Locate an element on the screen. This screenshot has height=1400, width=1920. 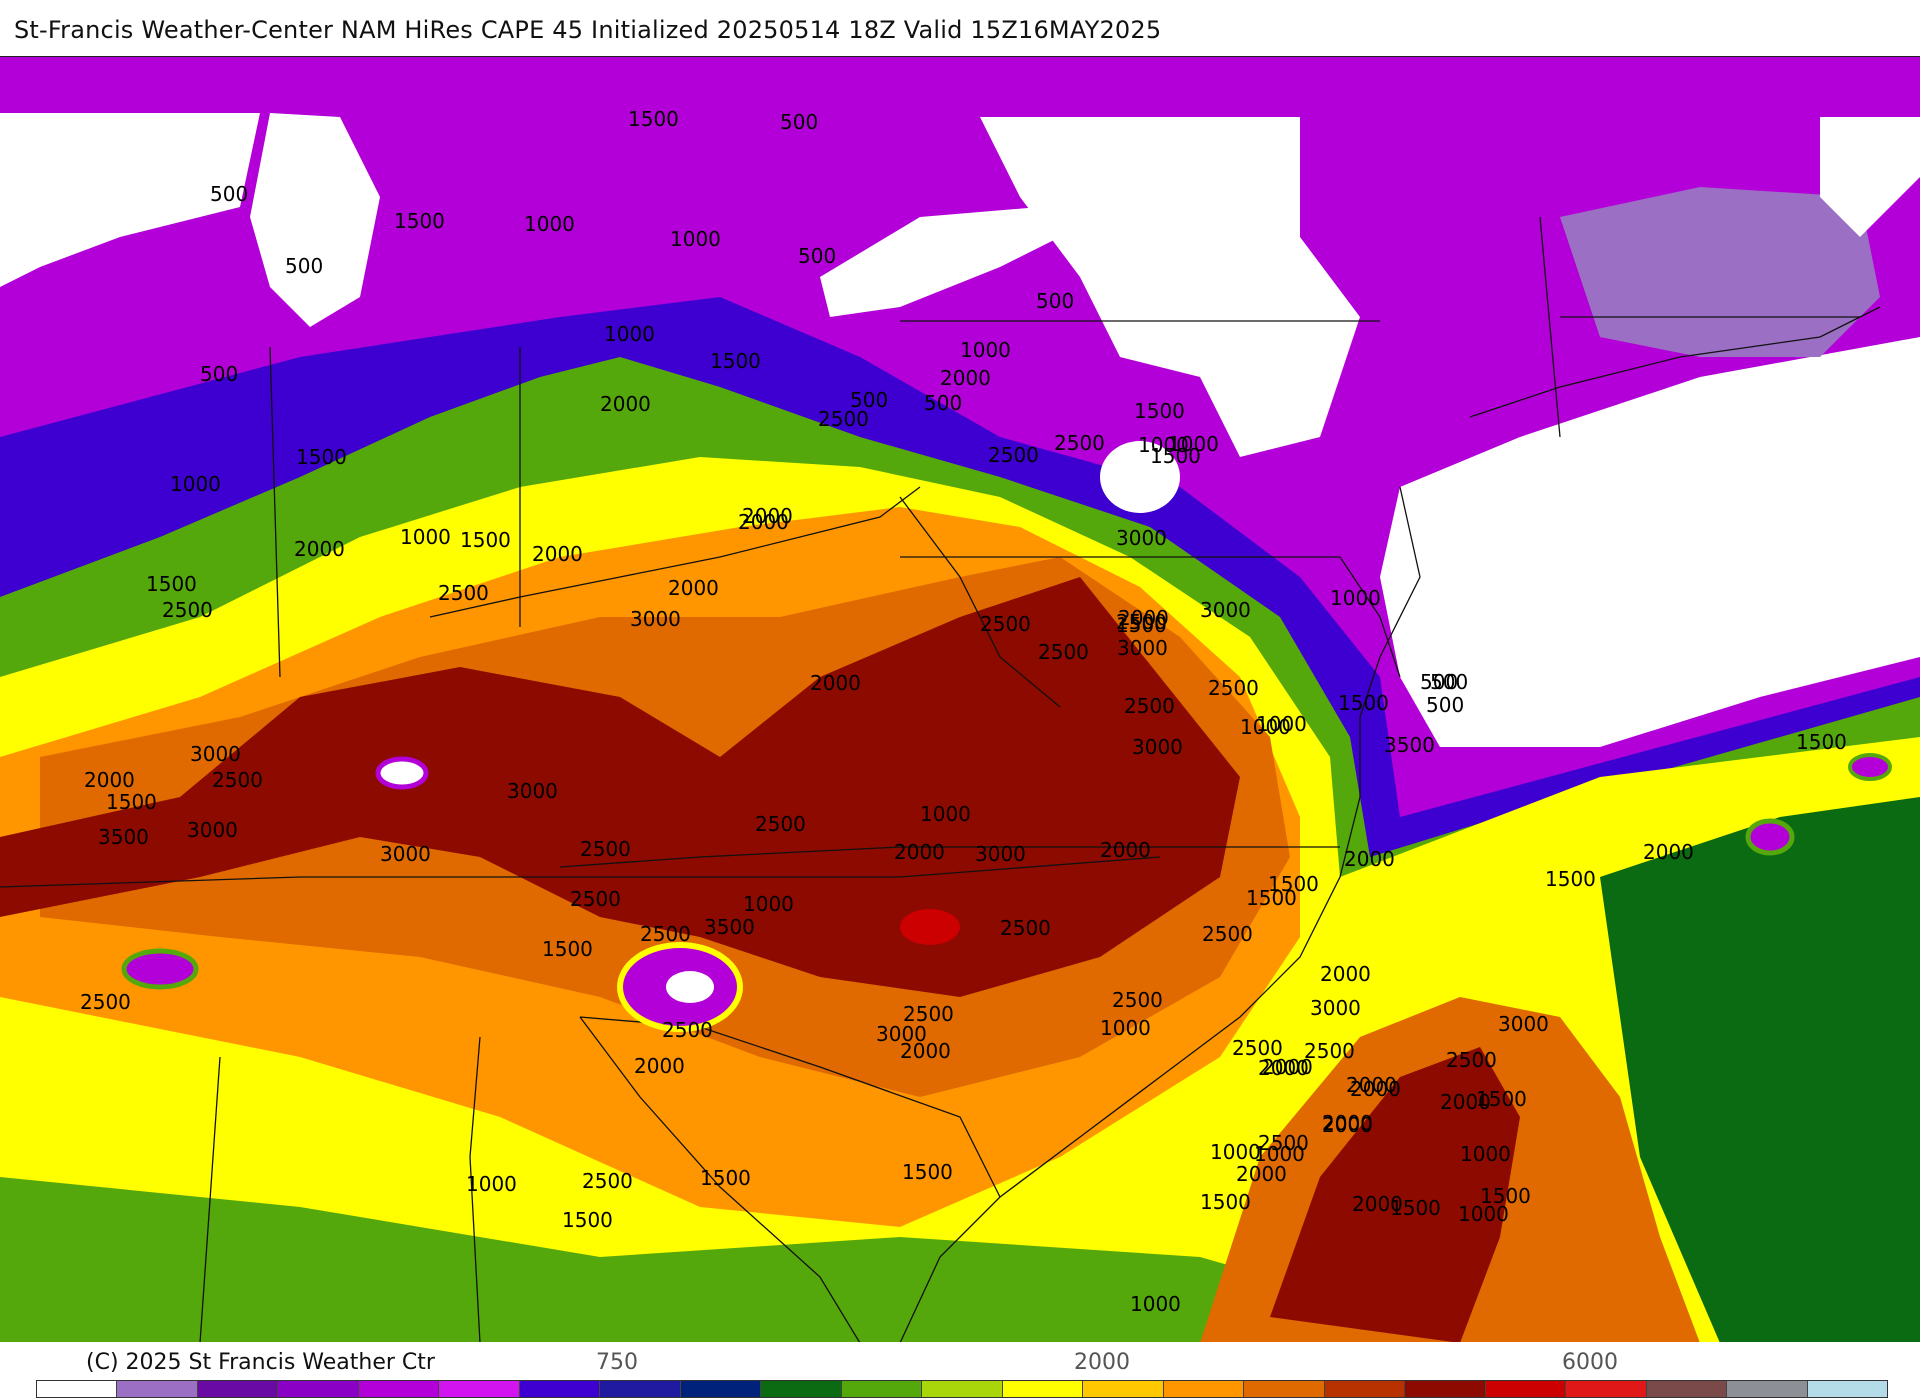
new-england-white is located at coordinates (1870, 177).